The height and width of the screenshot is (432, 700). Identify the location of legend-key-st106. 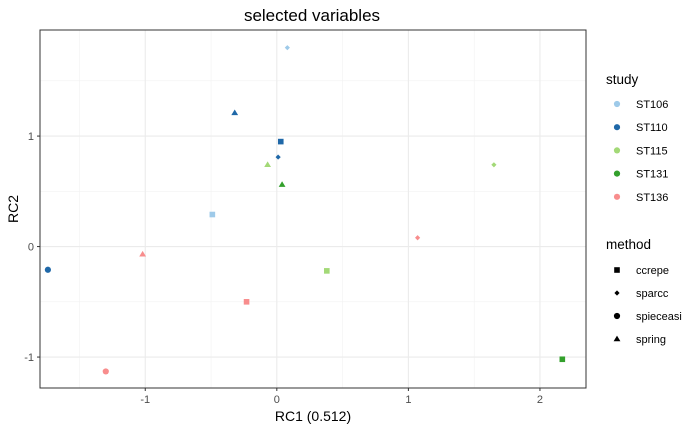
(617, 104).